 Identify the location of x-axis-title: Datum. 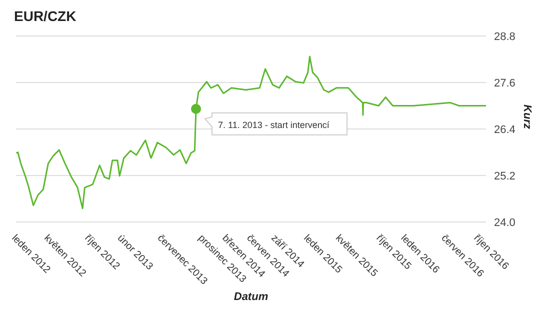
(251, 297).